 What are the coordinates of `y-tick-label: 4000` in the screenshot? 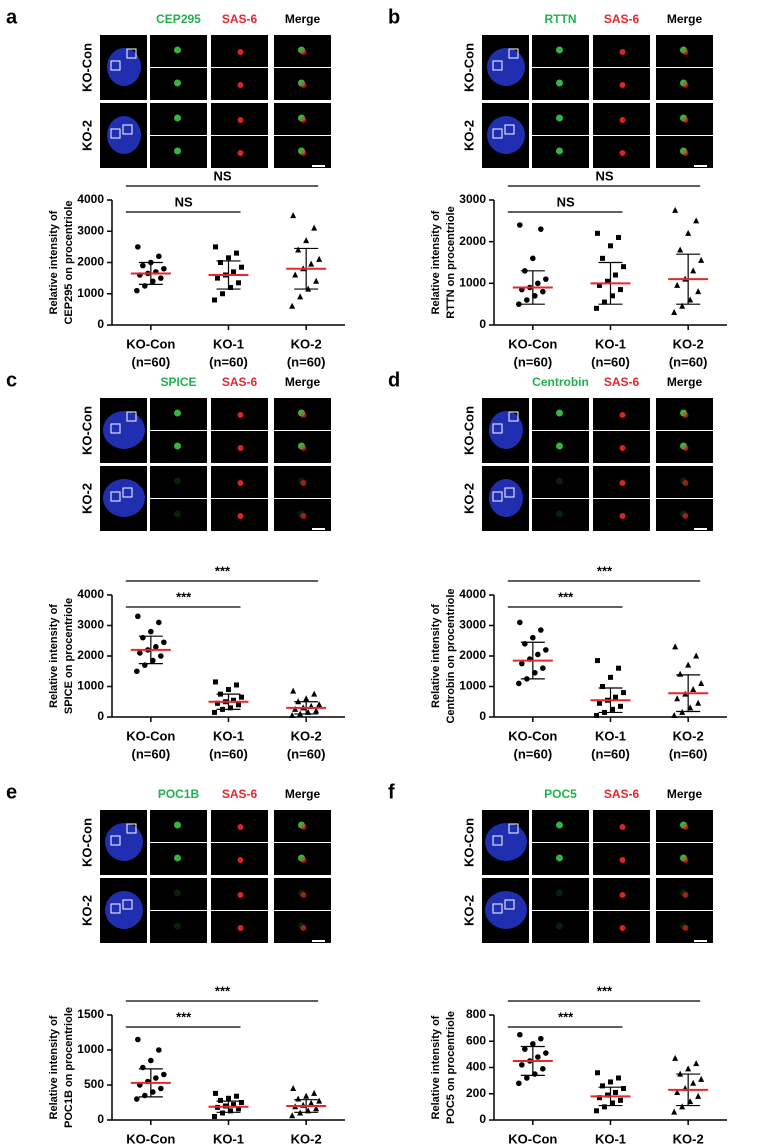 It's located at (90, 594).